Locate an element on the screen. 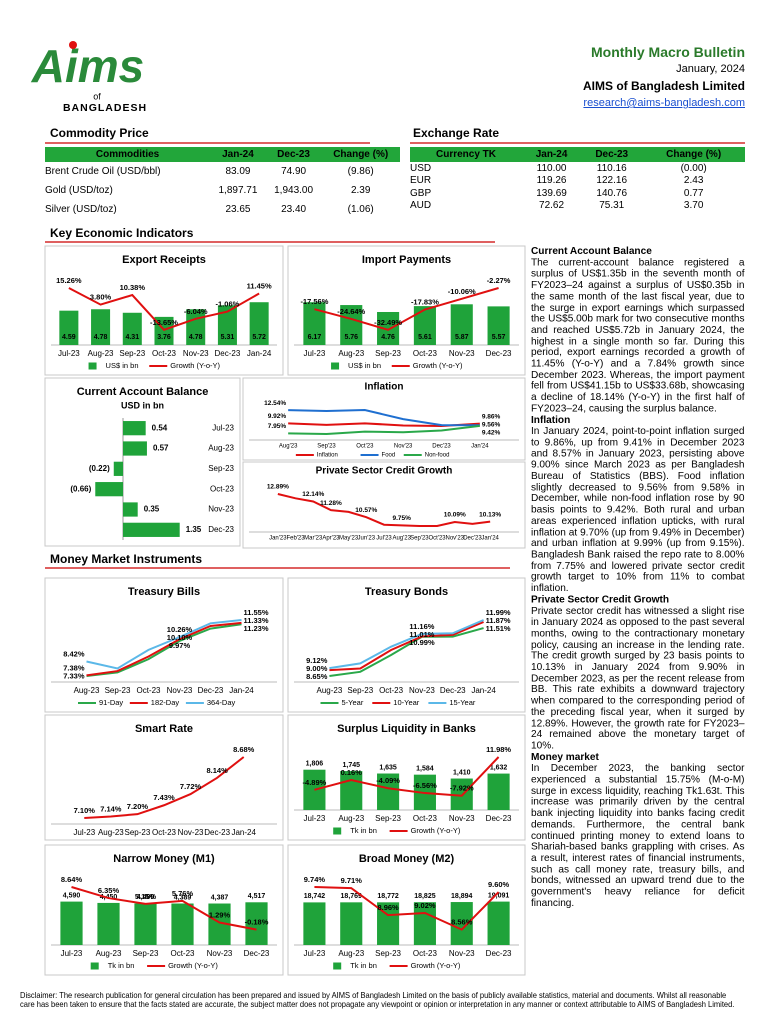  commentary-heading: Private Sector Credit Growth is located at coordinates (600, 599).